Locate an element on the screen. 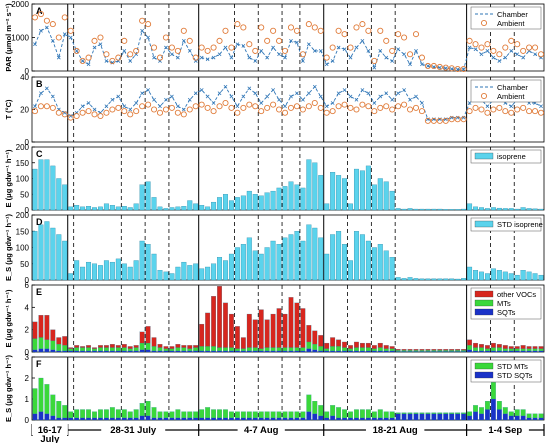 The height and width of the screenshot is (443, 550). bars is located at coordinates (288, 251).